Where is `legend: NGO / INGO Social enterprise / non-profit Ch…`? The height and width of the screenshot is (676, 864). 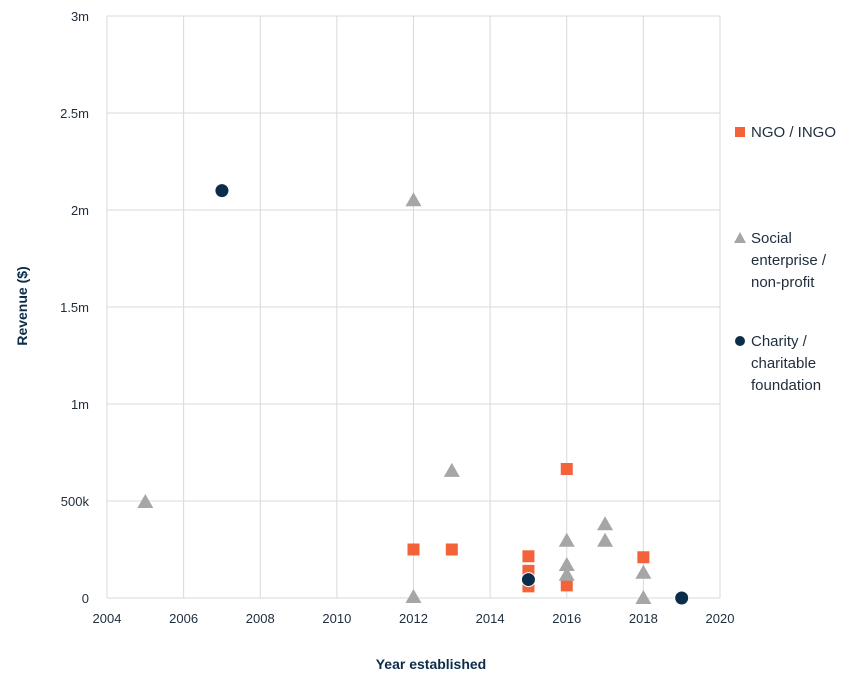
legend: NGO / INGO Social enterprise / non-profit Ch… is located at coordinates (785, 259).